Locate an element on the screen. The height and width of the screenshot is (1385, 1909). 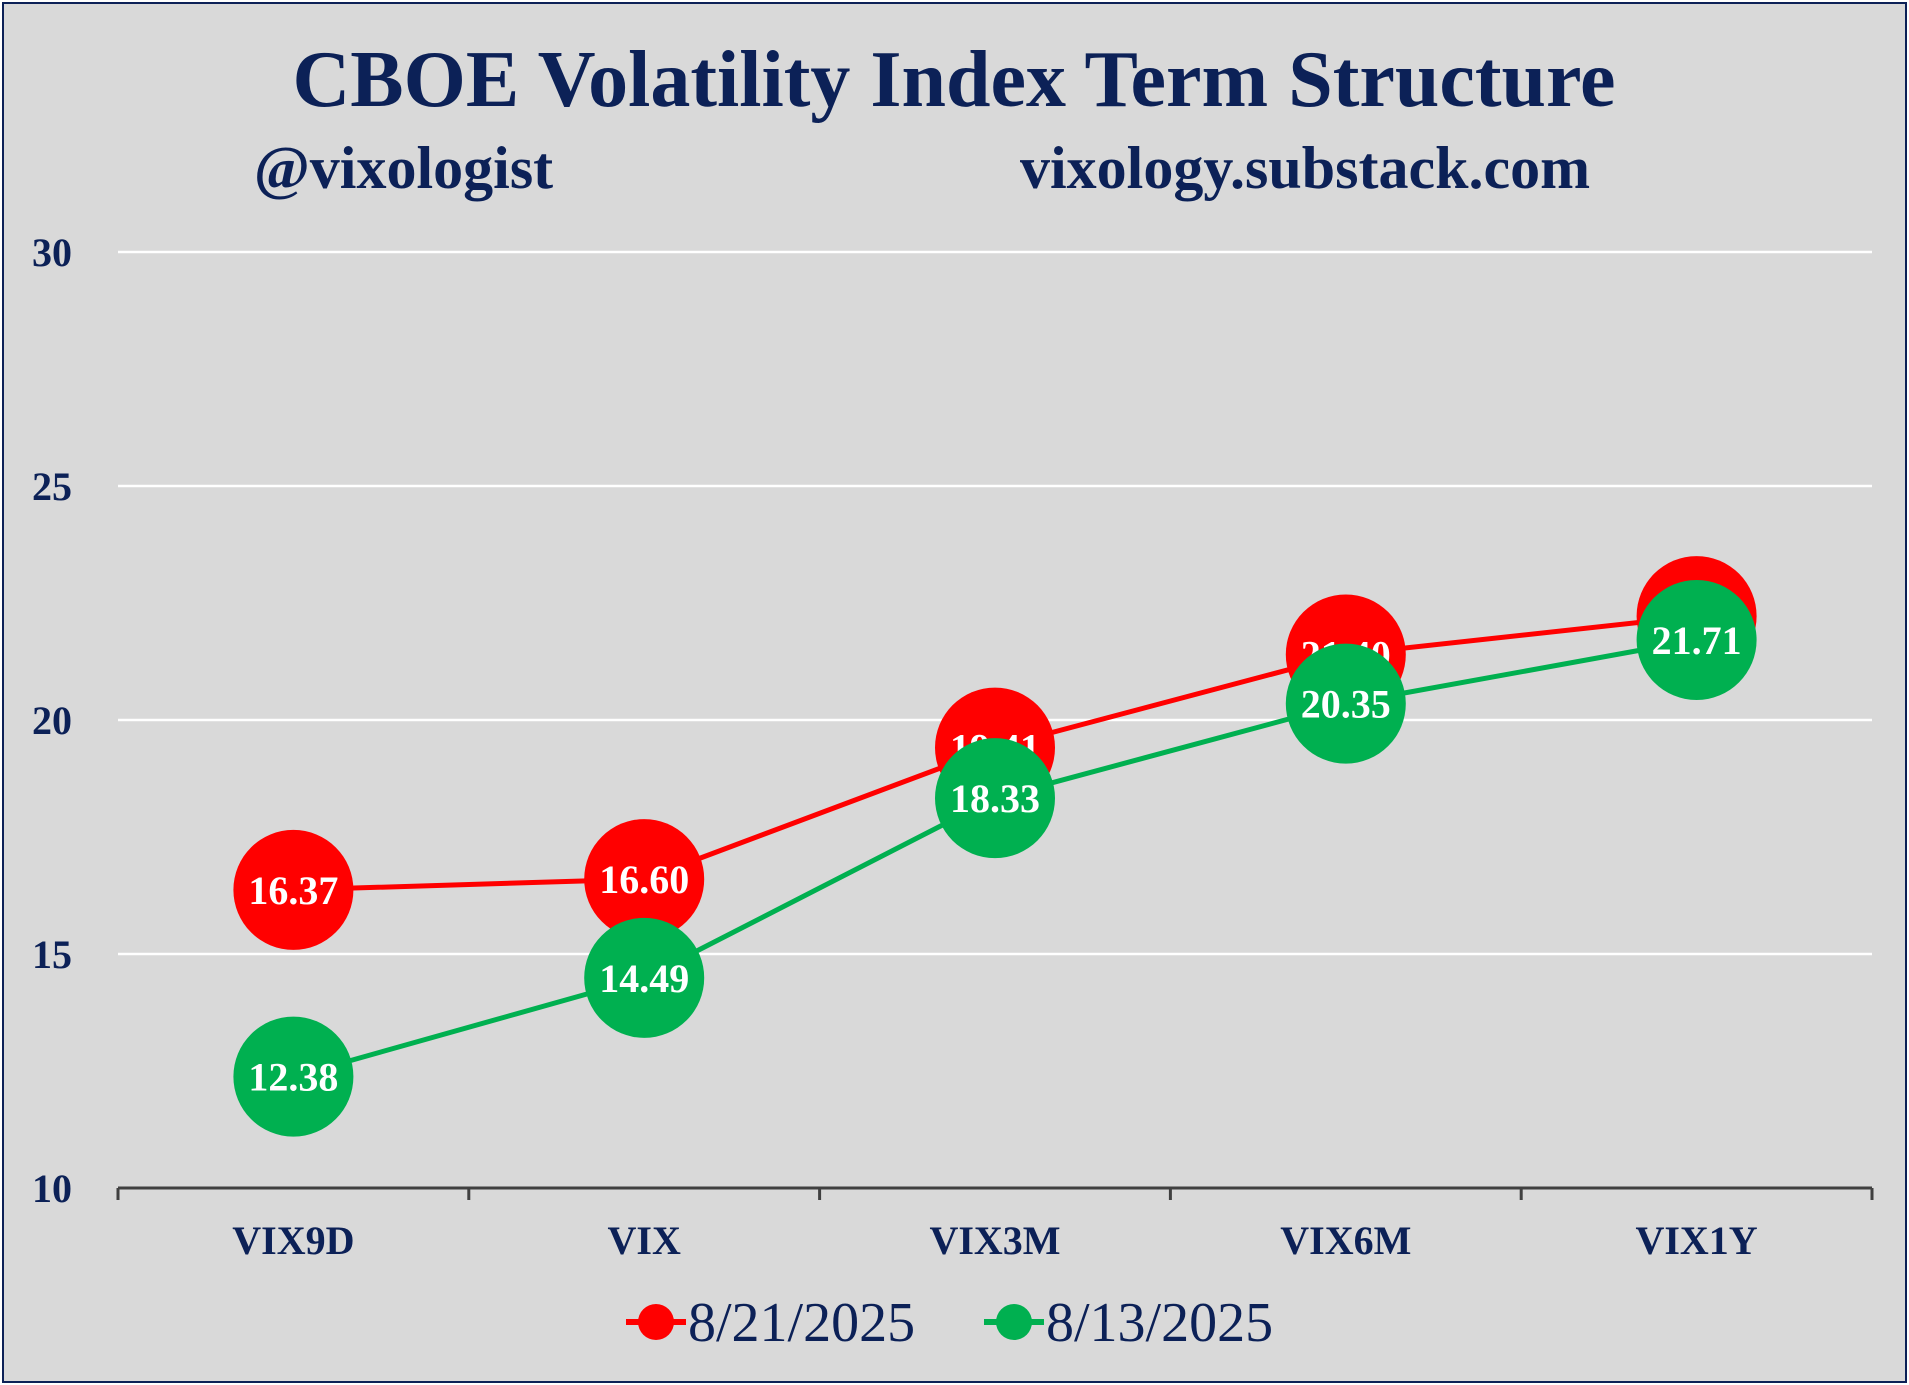
data-point-label: 18.33 is located at coordinates (995, 798).